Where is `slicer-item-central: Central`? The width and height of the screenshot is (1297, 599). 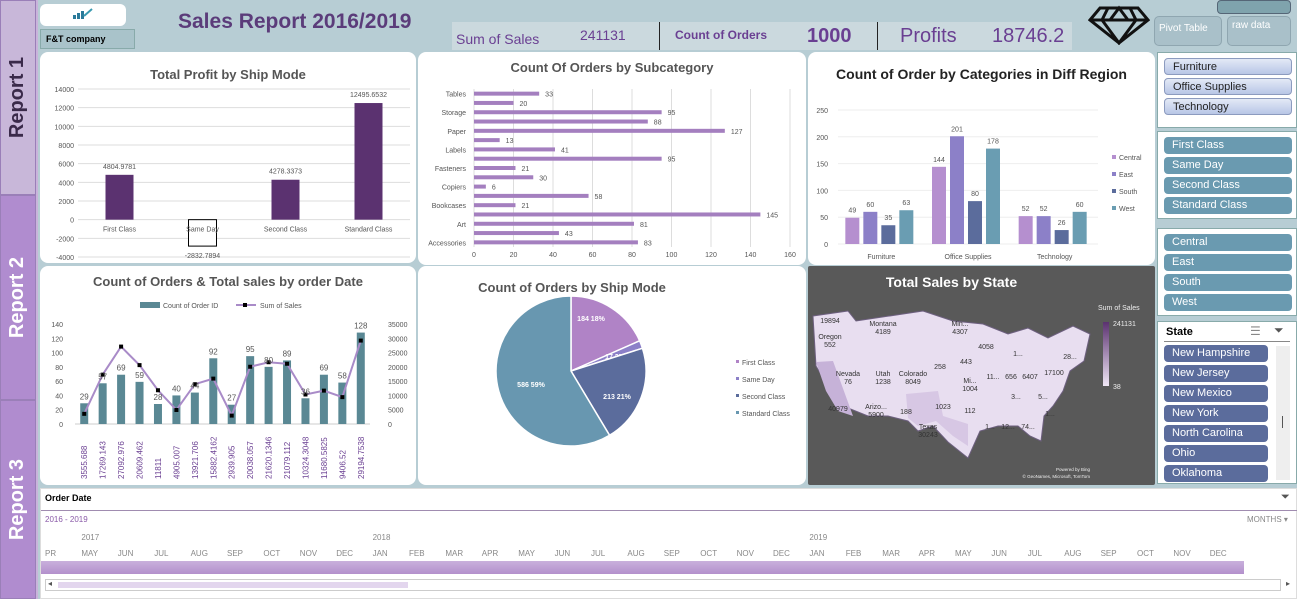 slicer-item-central: Central is located at coordinates (1228, 242).